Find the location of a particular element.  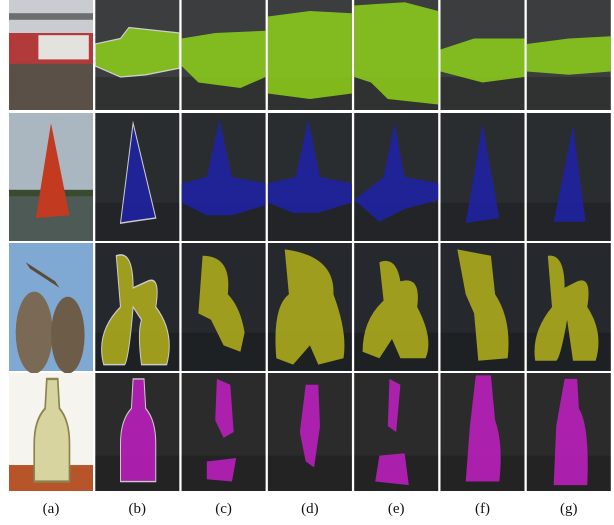

column-label: (d) is located at coordinates (310, 509).